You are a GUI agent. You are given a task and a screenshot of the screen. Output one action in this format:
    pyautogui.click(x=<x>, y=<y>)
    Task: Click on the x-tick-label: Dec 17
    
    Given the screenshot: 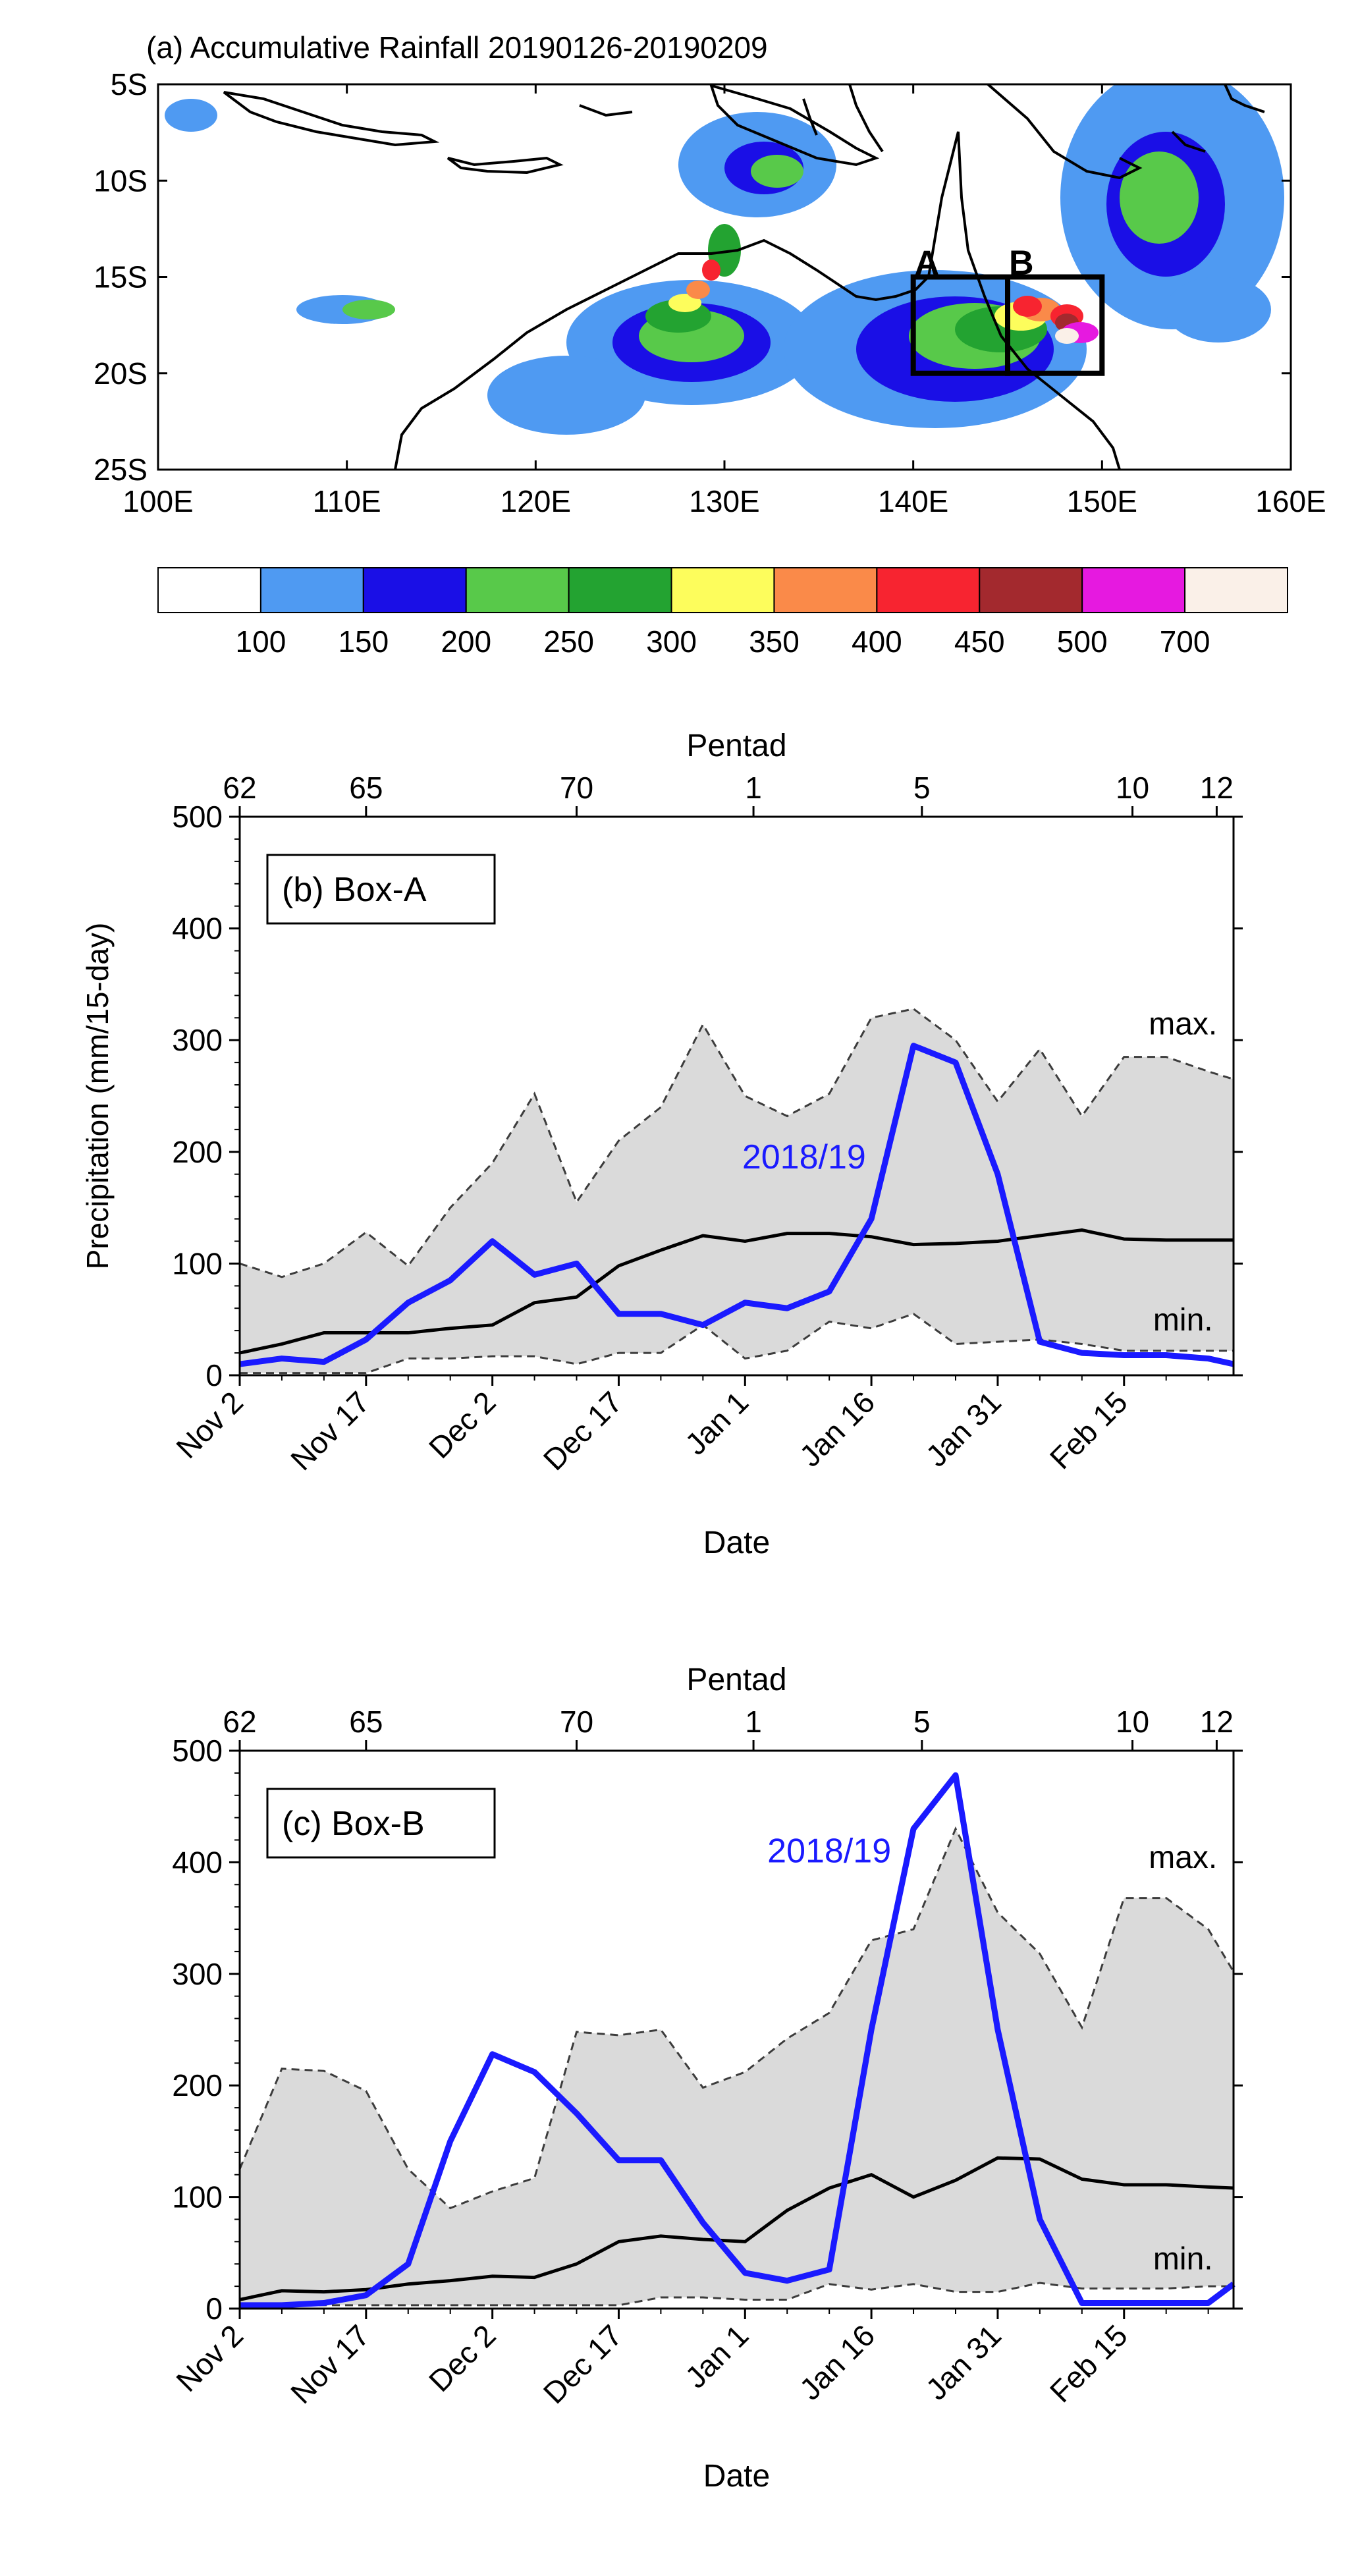 What is the action you would take?
    pyautogui.click(x=583, y=1430)
    